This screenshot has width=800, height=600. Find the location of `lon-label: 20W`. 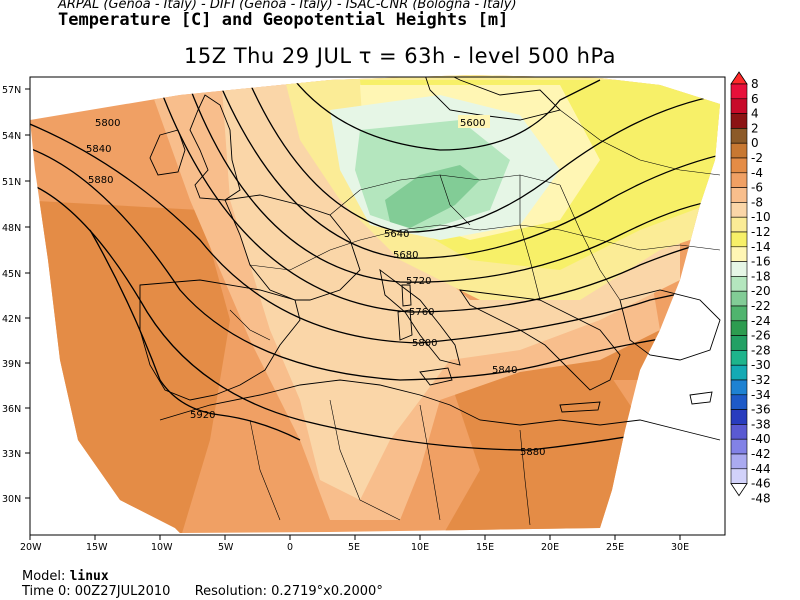

lon-label: 20W is located at coordinates (31, 547).